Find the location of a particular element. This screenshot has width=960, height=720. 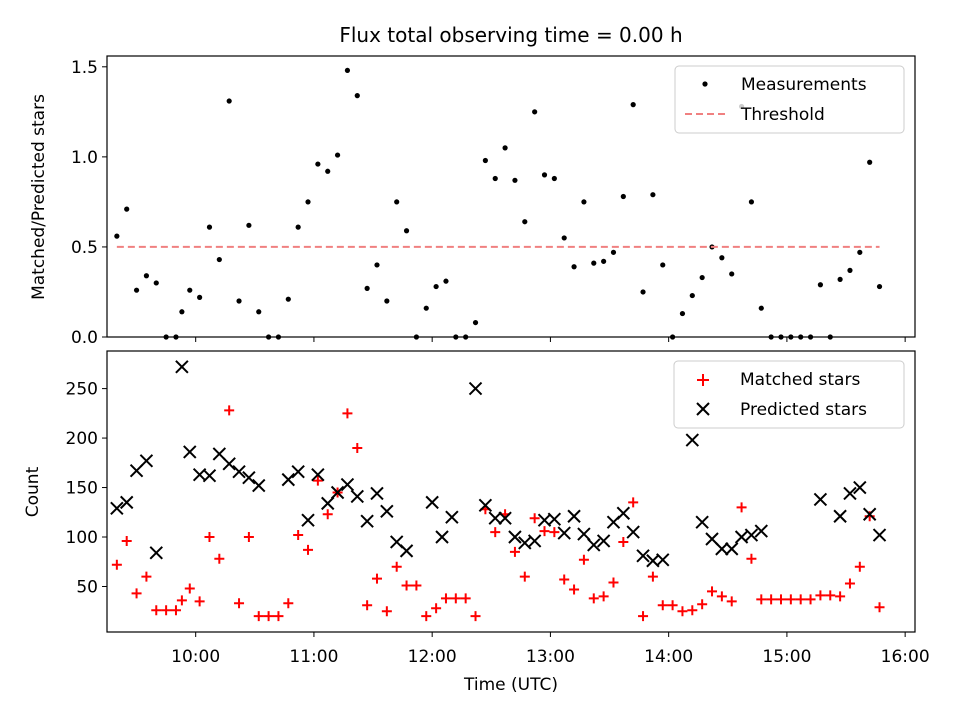

bottom-y-tick-label-4: 250 is located at coordinates (82, 390).